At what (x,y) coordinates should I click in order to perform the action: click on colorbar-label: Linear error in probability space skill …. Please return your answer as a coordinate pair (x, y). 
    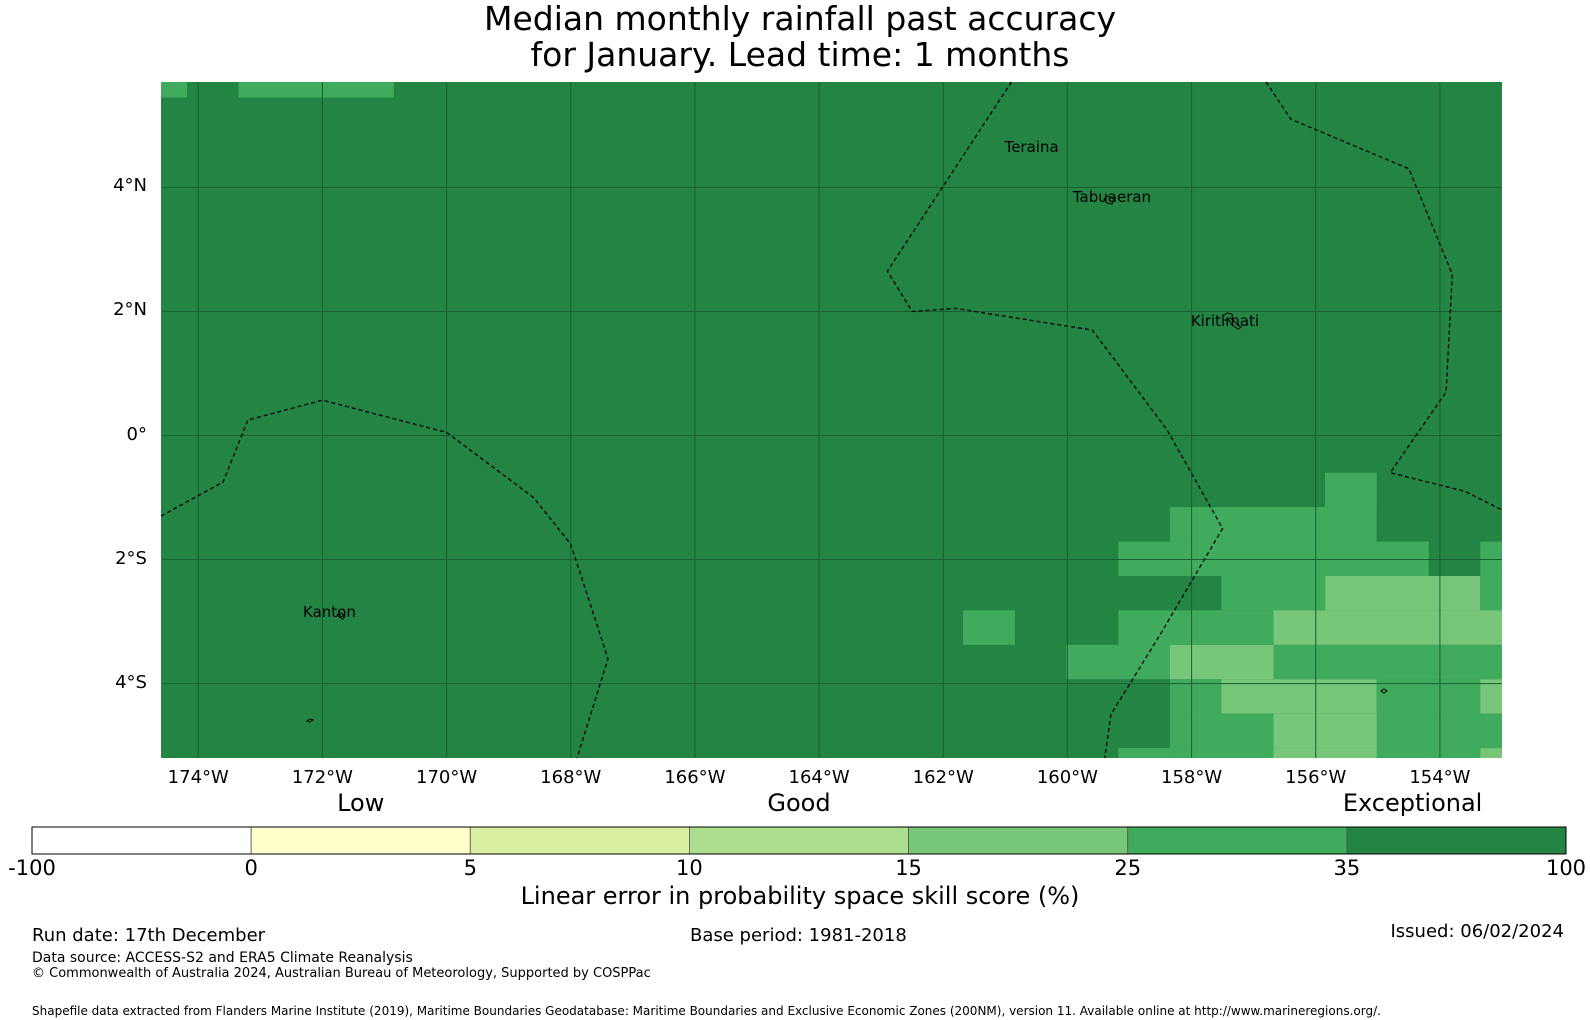
    Looking at the image, I should click on (800, 896).